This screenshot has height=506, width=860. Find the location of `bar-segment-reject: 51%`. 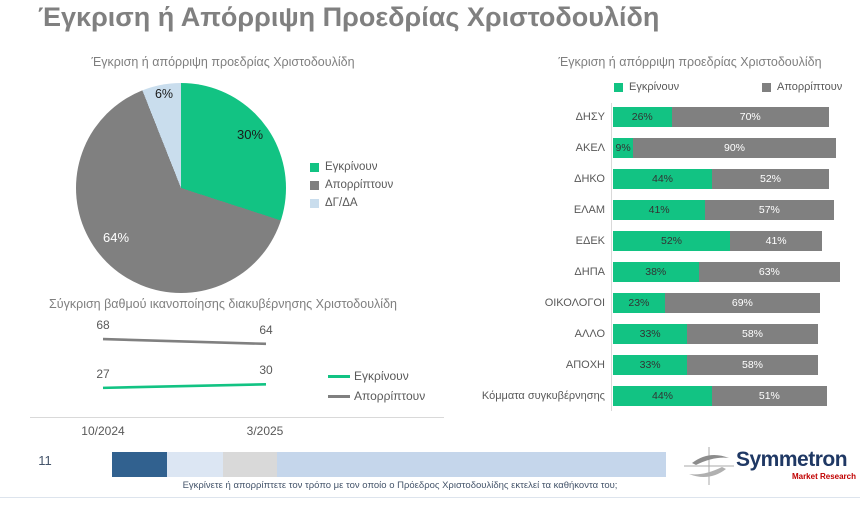

bar-segment-reject: 51% is located at coordinates (769, 396).